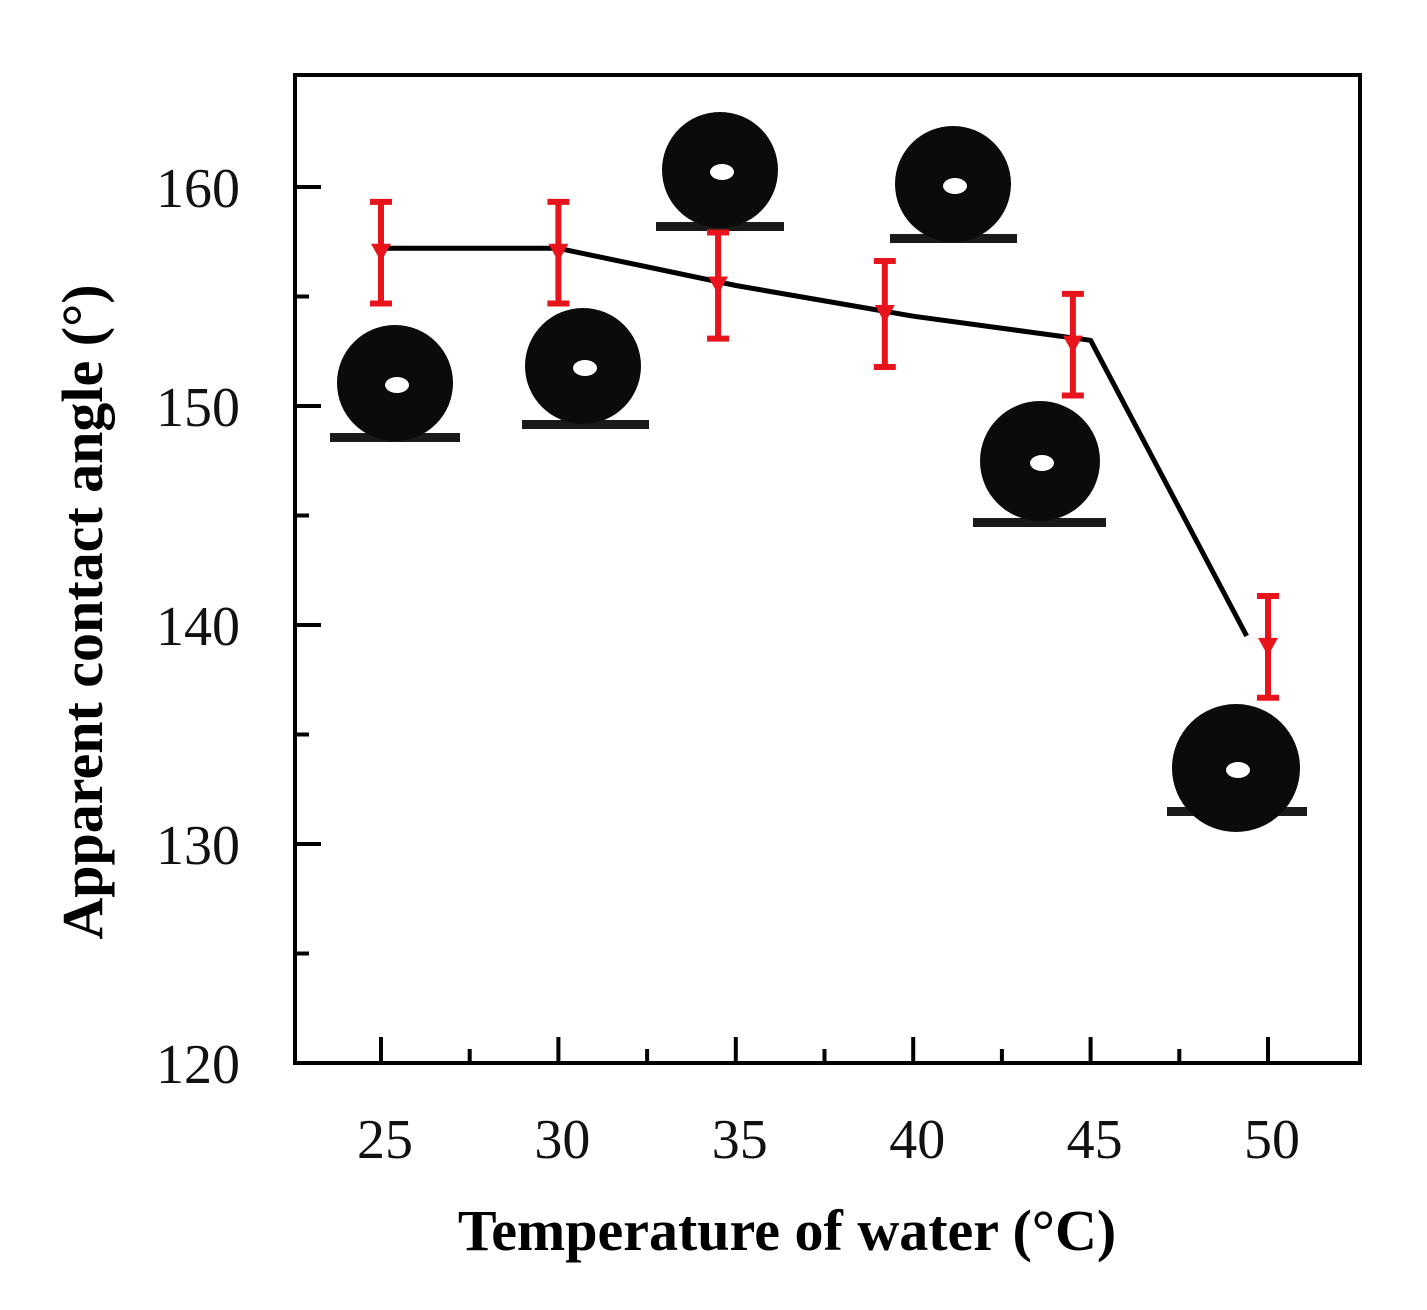 The width and height of the screenshot is (1427, 1310). Describe the element at coordinates (198, 189) in the screenshot. I see `y-tick-label-160: 160` at that location.